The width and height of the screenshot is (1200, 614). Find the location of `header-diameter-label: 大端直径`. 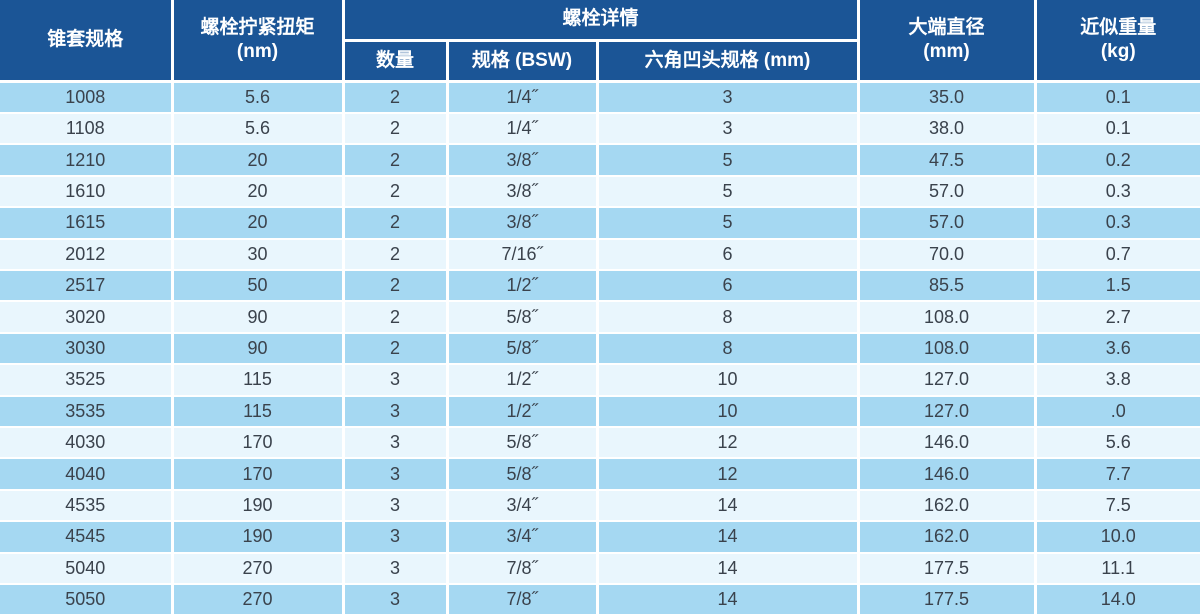

header-diameter-label: 大端直径 is located at coordinates (946, 27).